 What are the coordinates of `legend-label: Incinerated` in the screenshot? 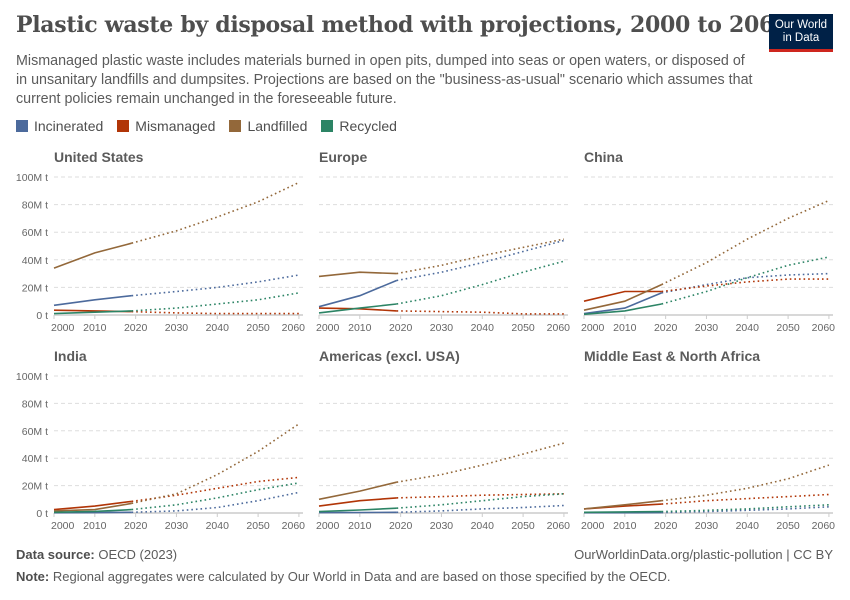 It's located at (69, 126).